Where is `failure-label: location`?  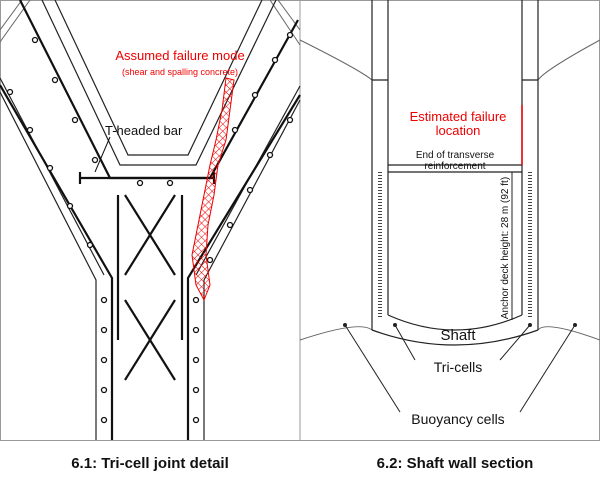
failure-label: location is located at coordinates (458, 130).